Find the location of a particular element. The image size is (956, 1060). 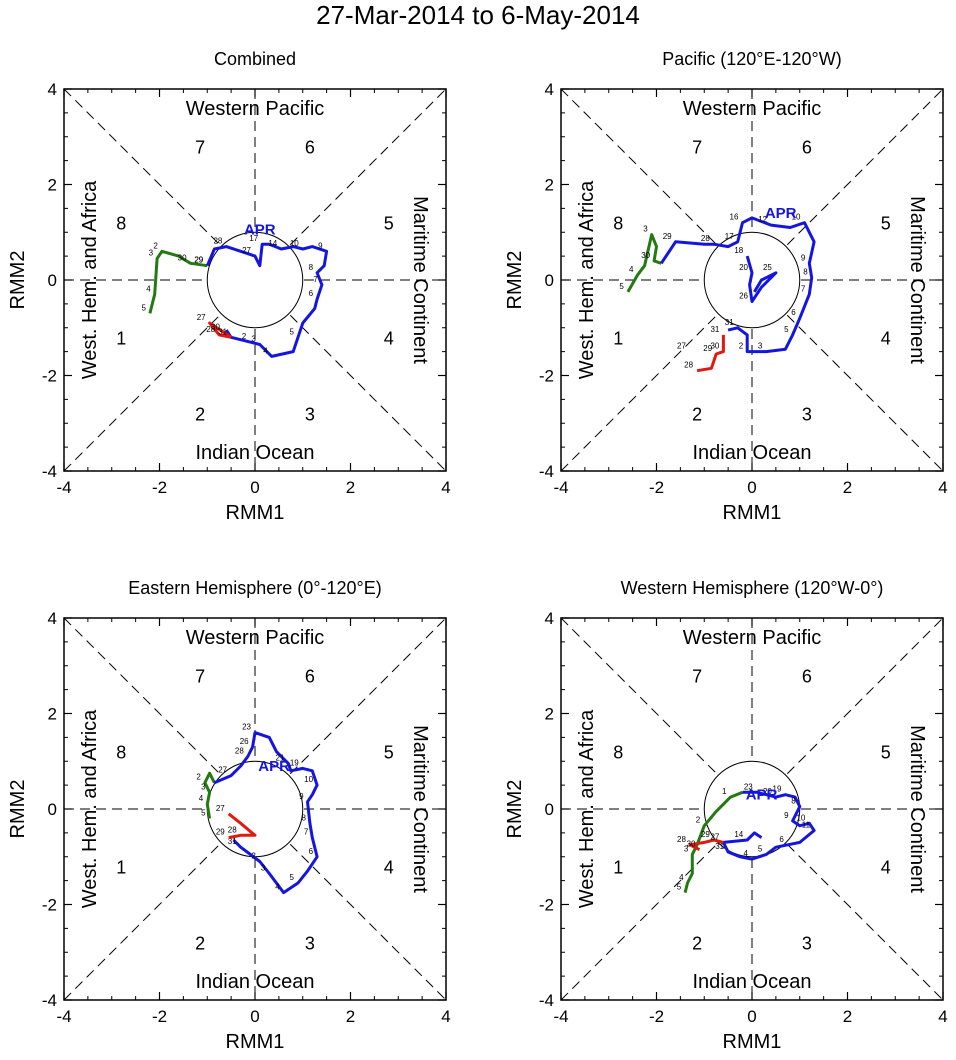

region-label-top: Western Pacific is located at coordinates (752, 638).